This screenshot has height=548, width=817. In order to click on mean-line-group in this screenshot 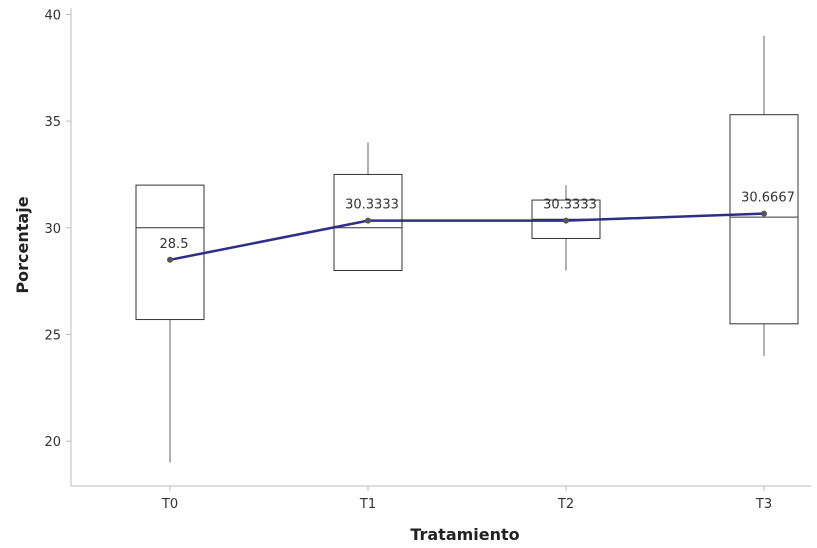, I will do `click(467, 236)`.